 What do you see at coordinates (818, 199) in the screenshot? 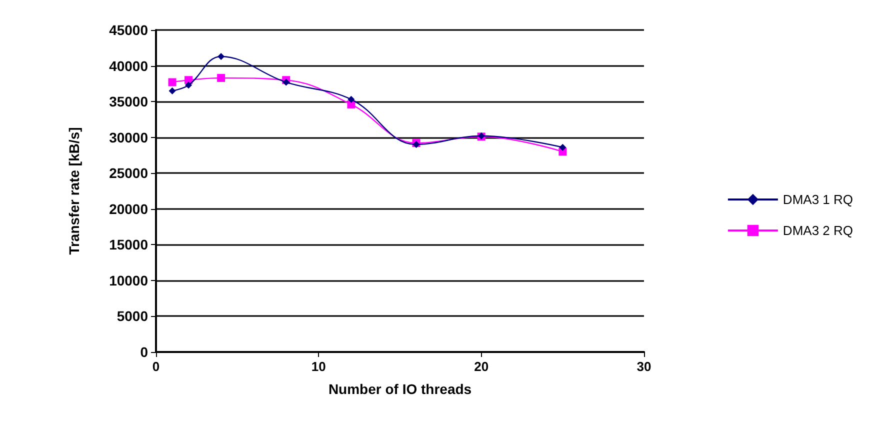
I see `legend-label: DMA3 1 RQ` at bounding box center [818, 199].